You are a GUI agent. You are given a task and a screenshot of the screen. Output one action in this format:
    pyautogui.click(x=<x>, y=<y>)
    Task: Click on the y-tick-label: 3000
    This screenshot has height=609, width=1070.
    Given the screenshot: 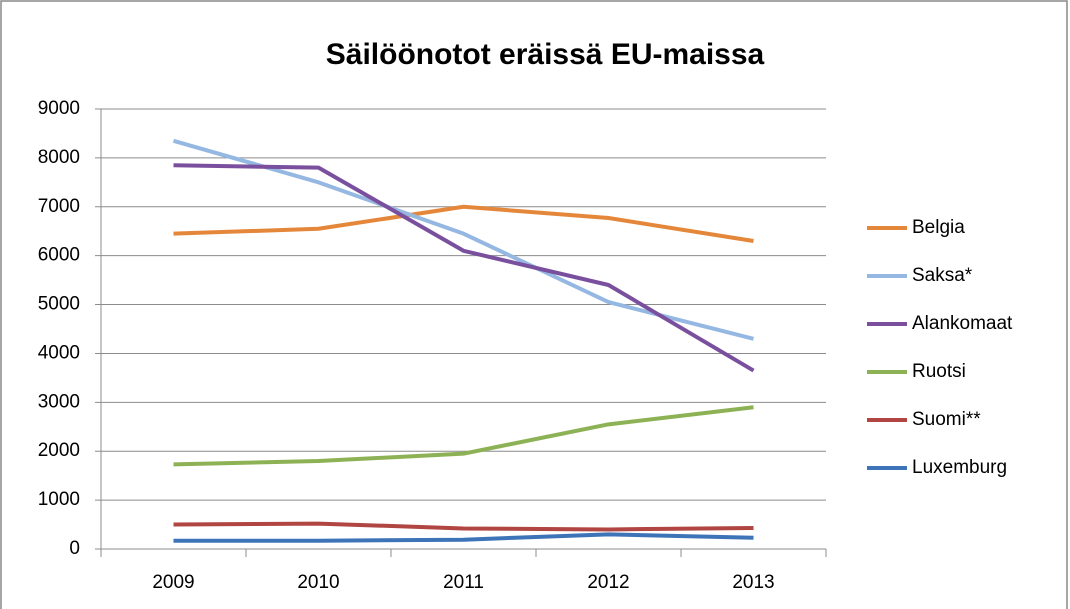 What is the action you would take?
    pyautogui.click(x=59, y=401)
    